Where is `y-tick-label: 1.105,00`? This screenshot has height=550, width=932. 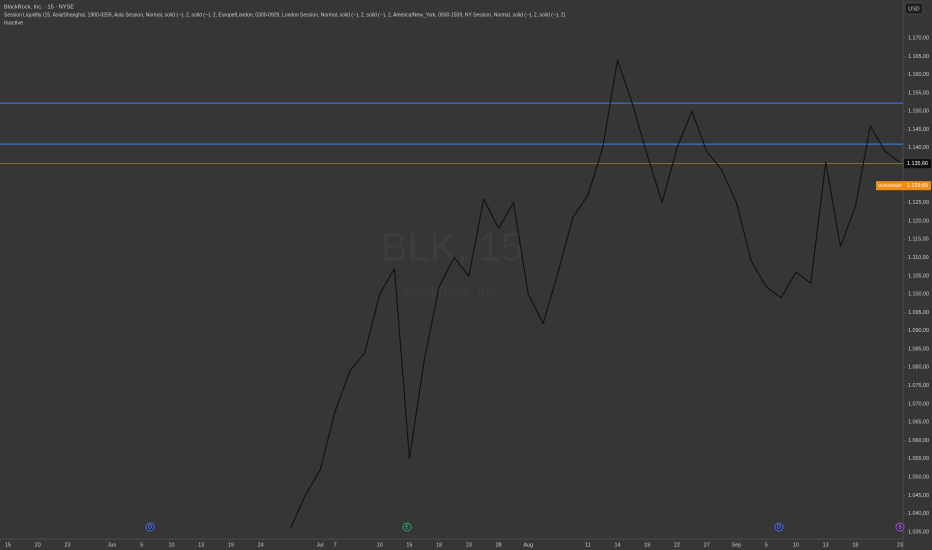 y-tick-label: 1.105,00 is located at coordinates (918, 276).